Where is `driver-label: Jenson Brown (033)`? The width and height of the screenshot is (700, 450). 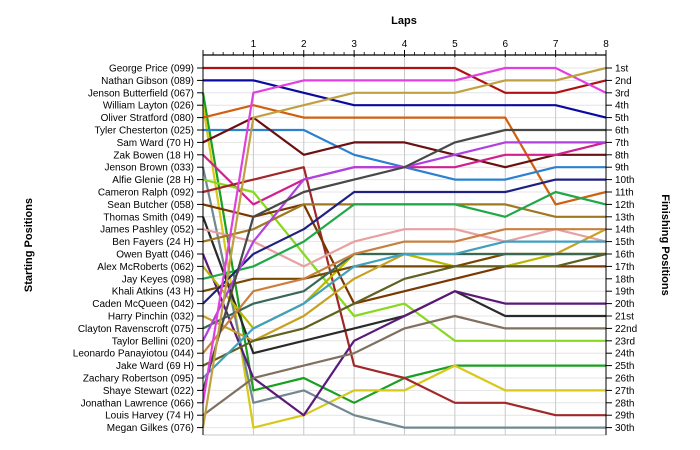
driver-label: Jenson Brown (033) is located at coordinates (150, 168).